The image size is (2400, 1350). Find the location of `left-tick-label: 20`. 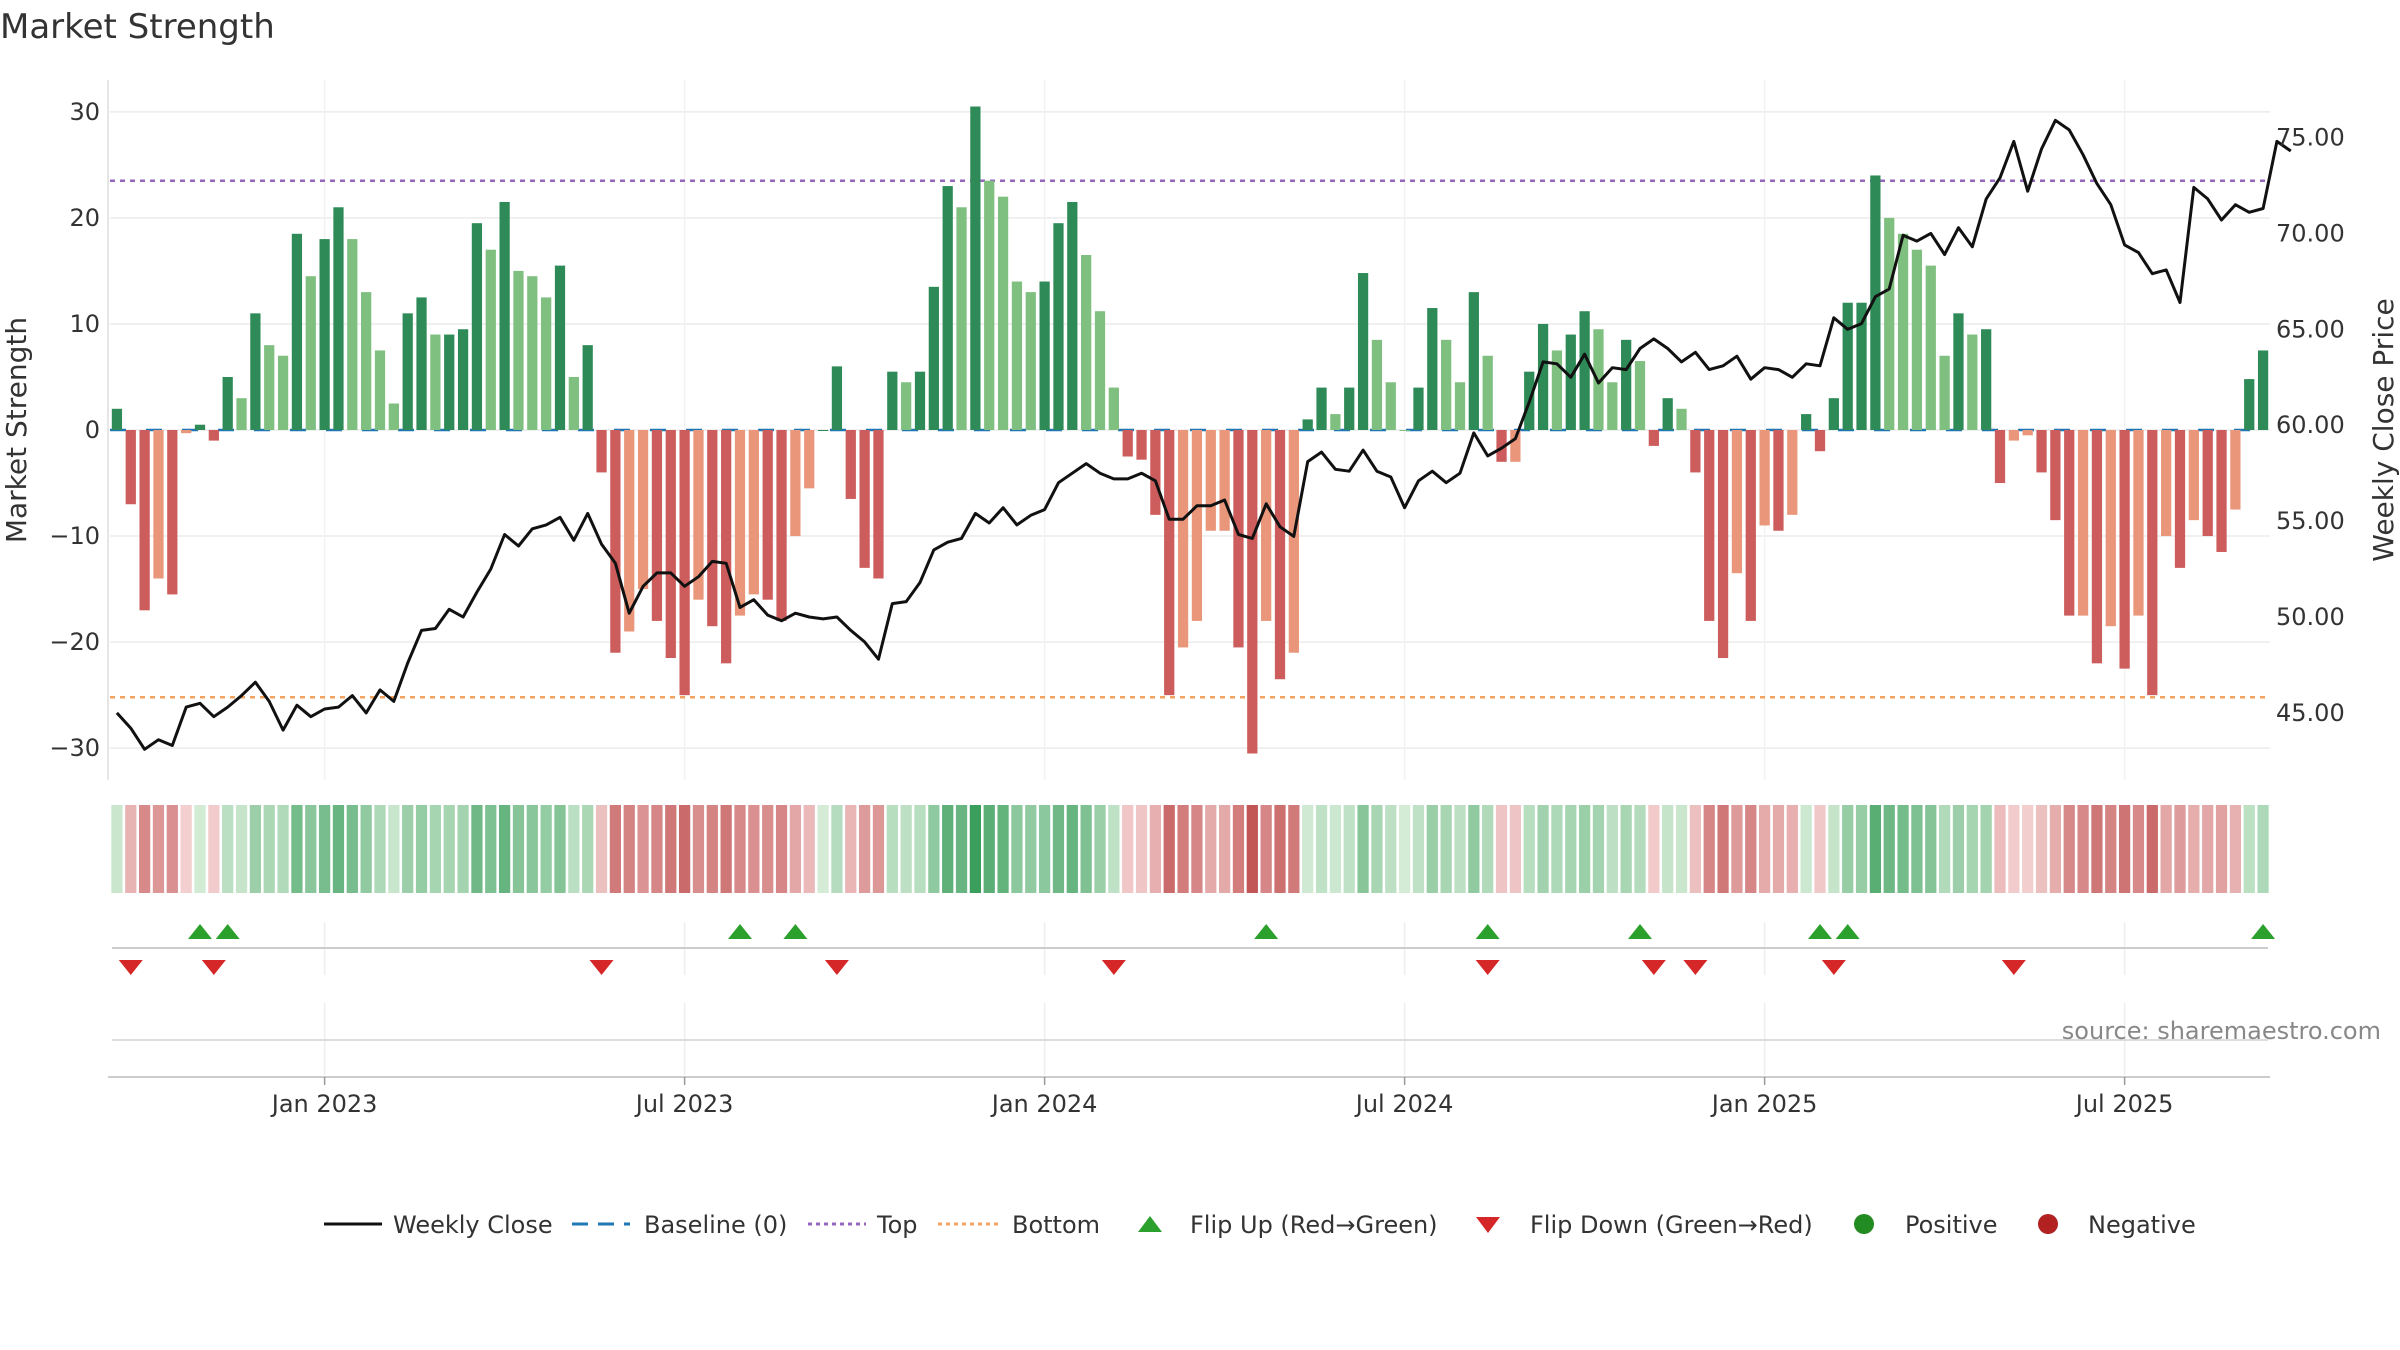

left-tick-label: 20 is located at coordinates (84, 218).